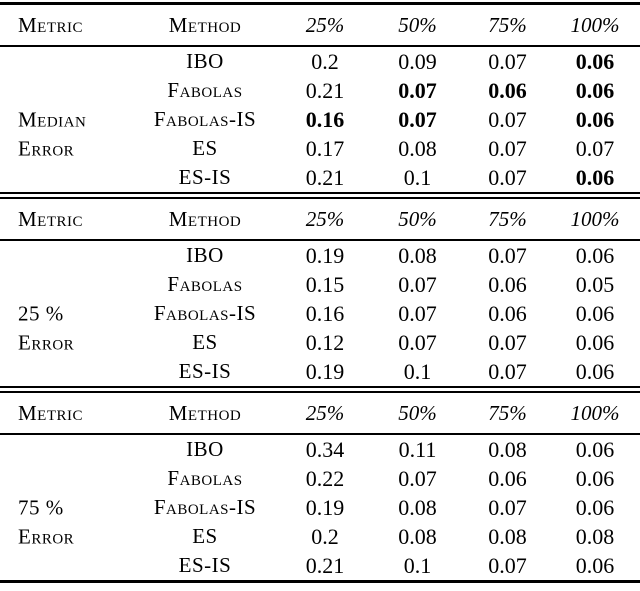 This screenshot has height=591, width=640. I want to click on table-bottom-rule, so click(320, 581).